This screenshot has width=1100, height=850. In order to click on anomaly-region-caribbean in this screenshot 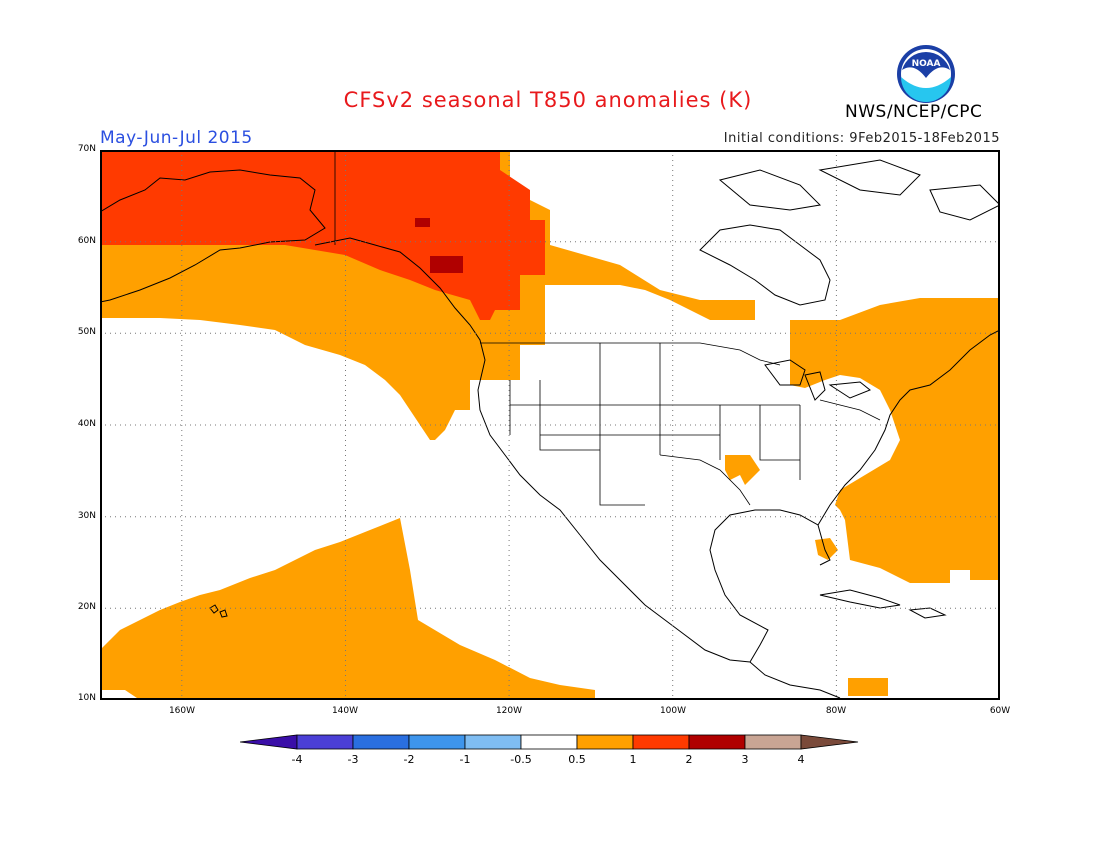, I will do `click(868, 687)`.